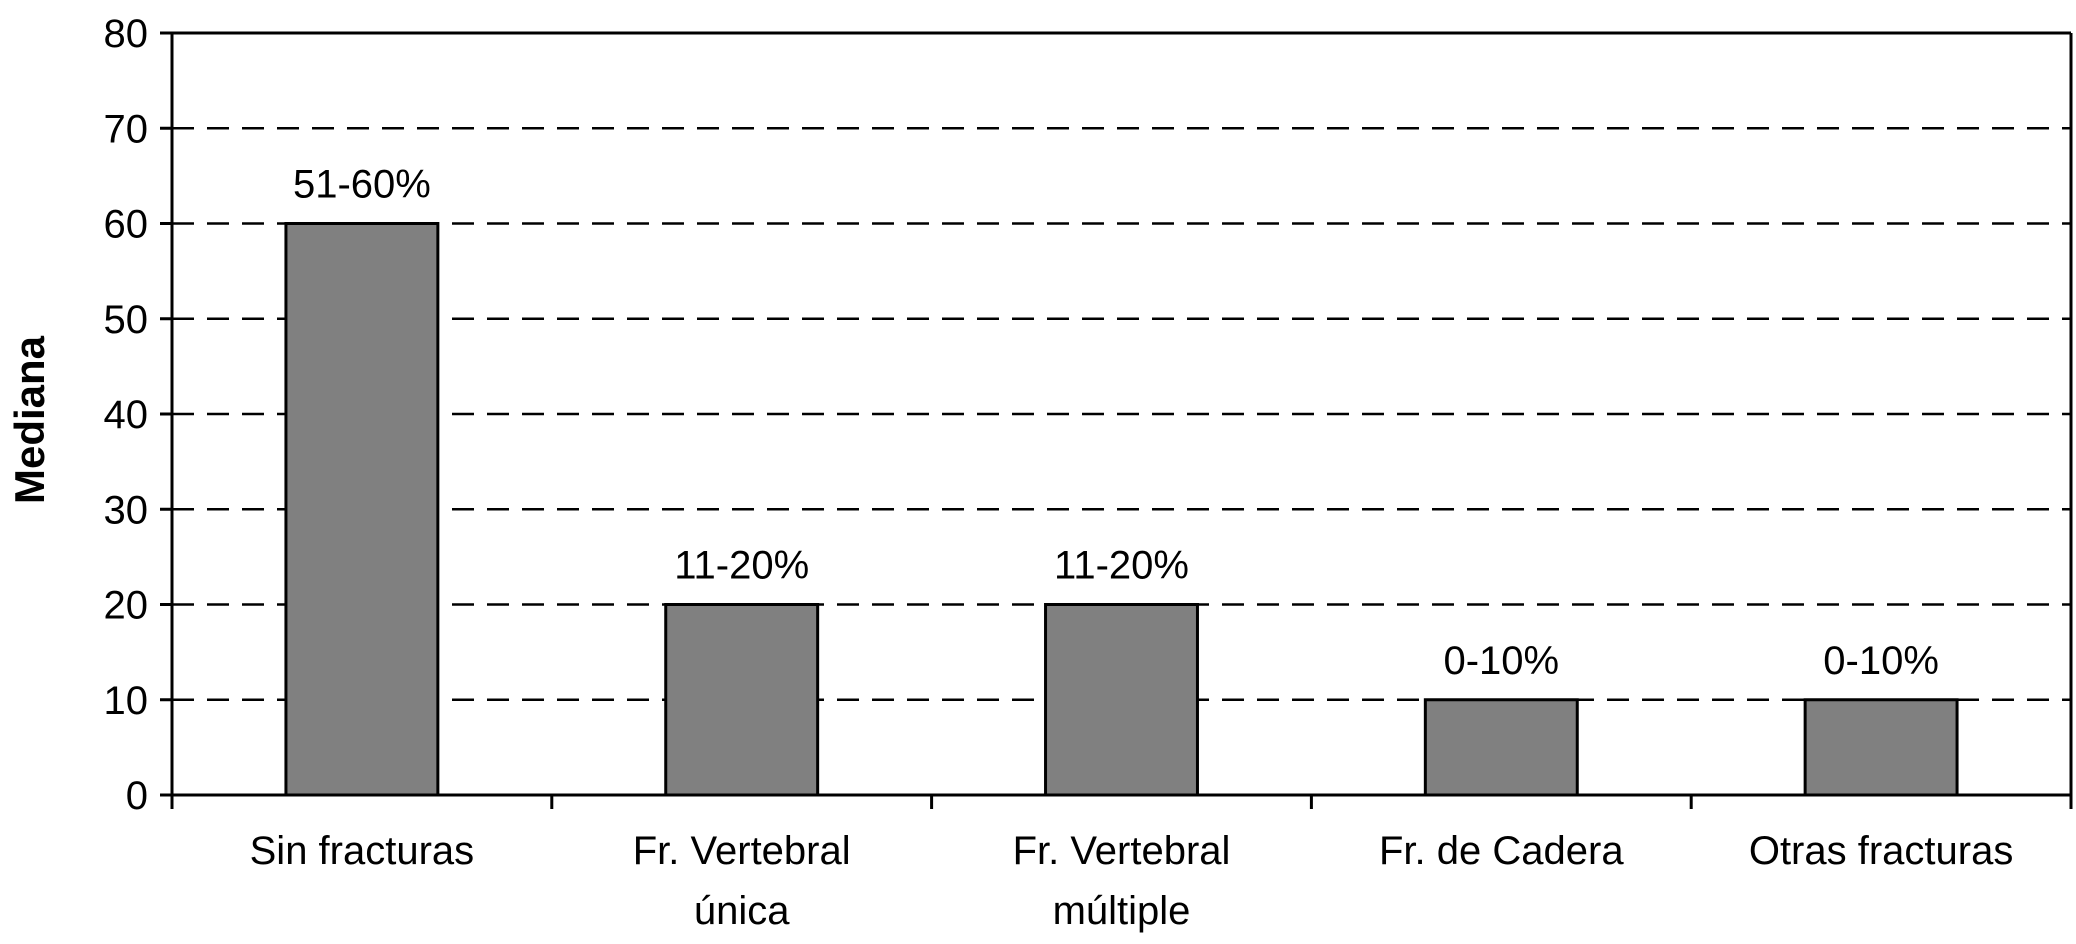  I want to click on y-tick-label: 0, so click(137, 796).